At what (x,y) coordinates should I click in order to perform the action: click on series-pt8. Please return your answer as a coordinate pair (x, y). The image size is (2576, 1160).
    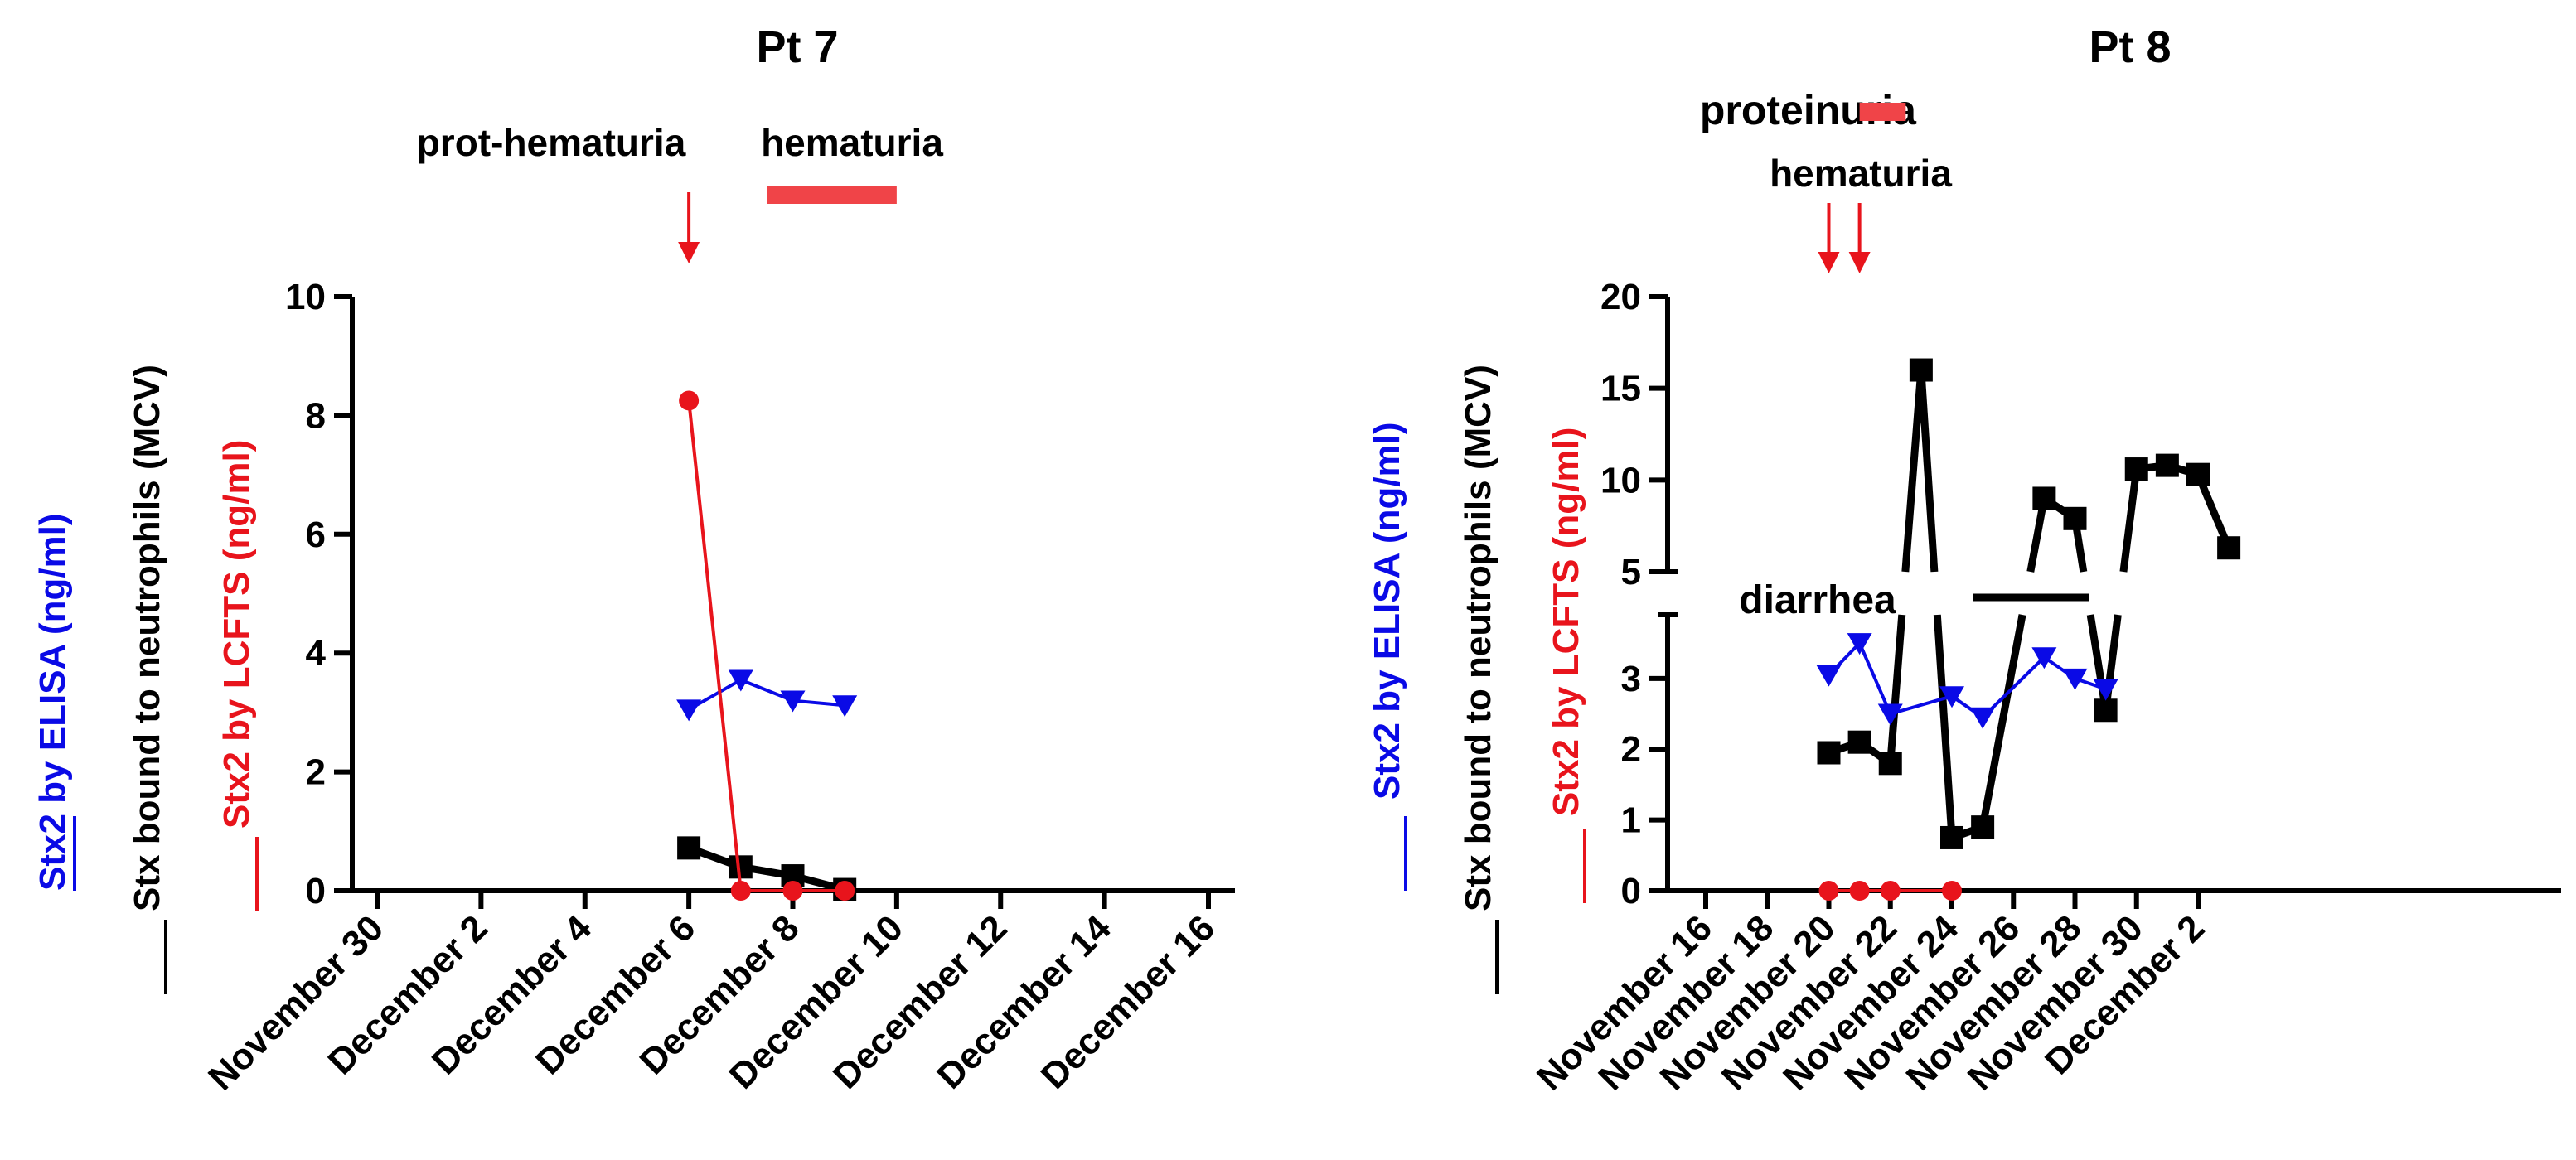
    Looking at the image, I should click on (2028, 629).